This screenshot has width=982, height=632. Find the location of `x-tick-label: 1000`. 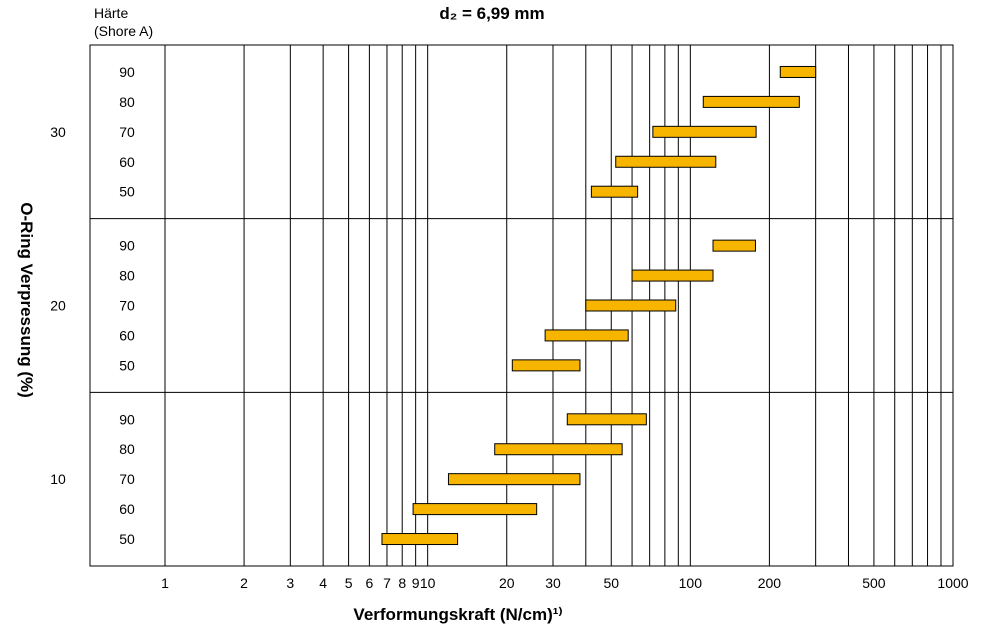

x-tick-label: 1000 is located at coordinates (952, 583).